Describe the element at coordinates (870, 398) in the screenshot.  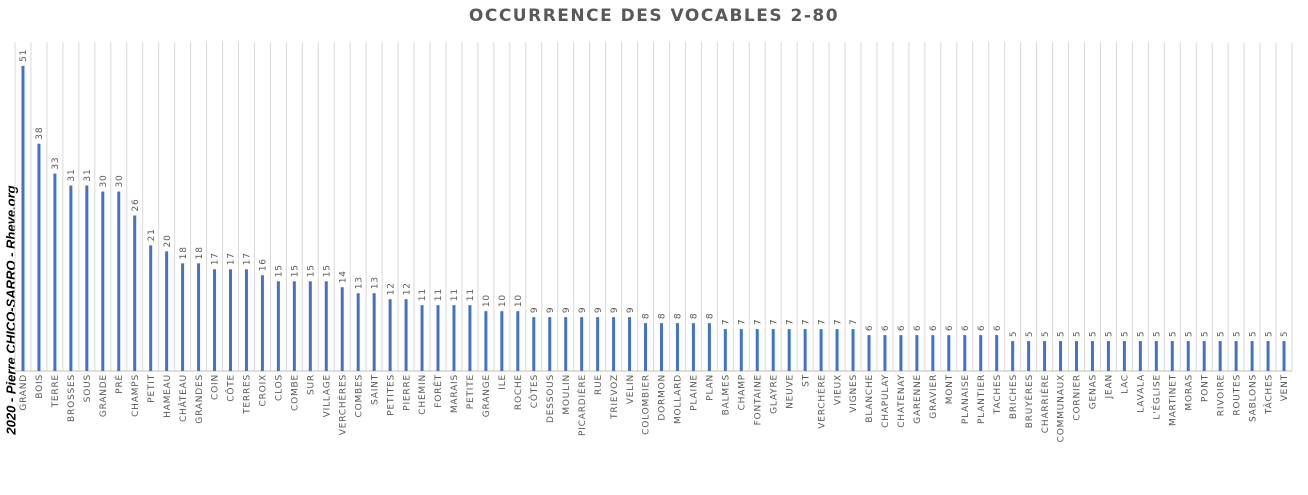
I see `category-label: BLANCHE` at that location.